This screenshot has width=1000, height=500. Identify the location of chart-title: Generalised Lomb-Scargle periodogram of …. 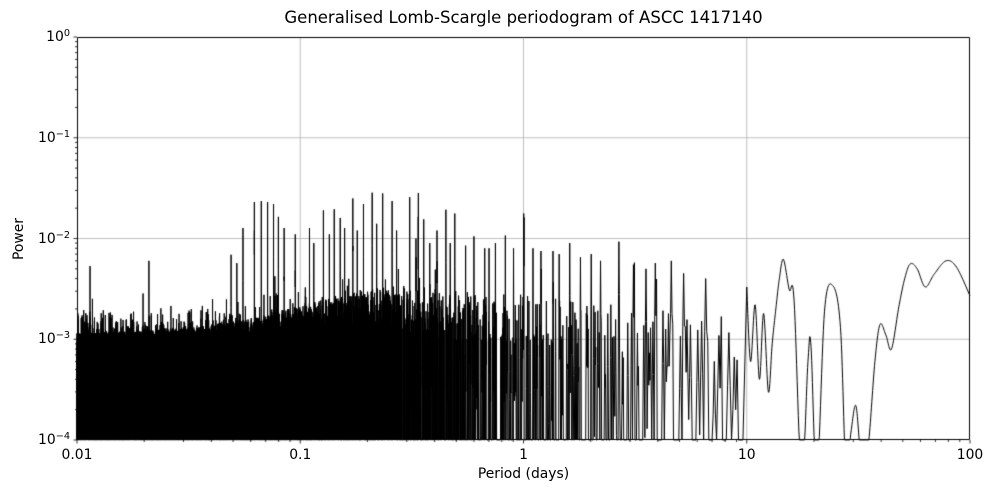
(523, 17).